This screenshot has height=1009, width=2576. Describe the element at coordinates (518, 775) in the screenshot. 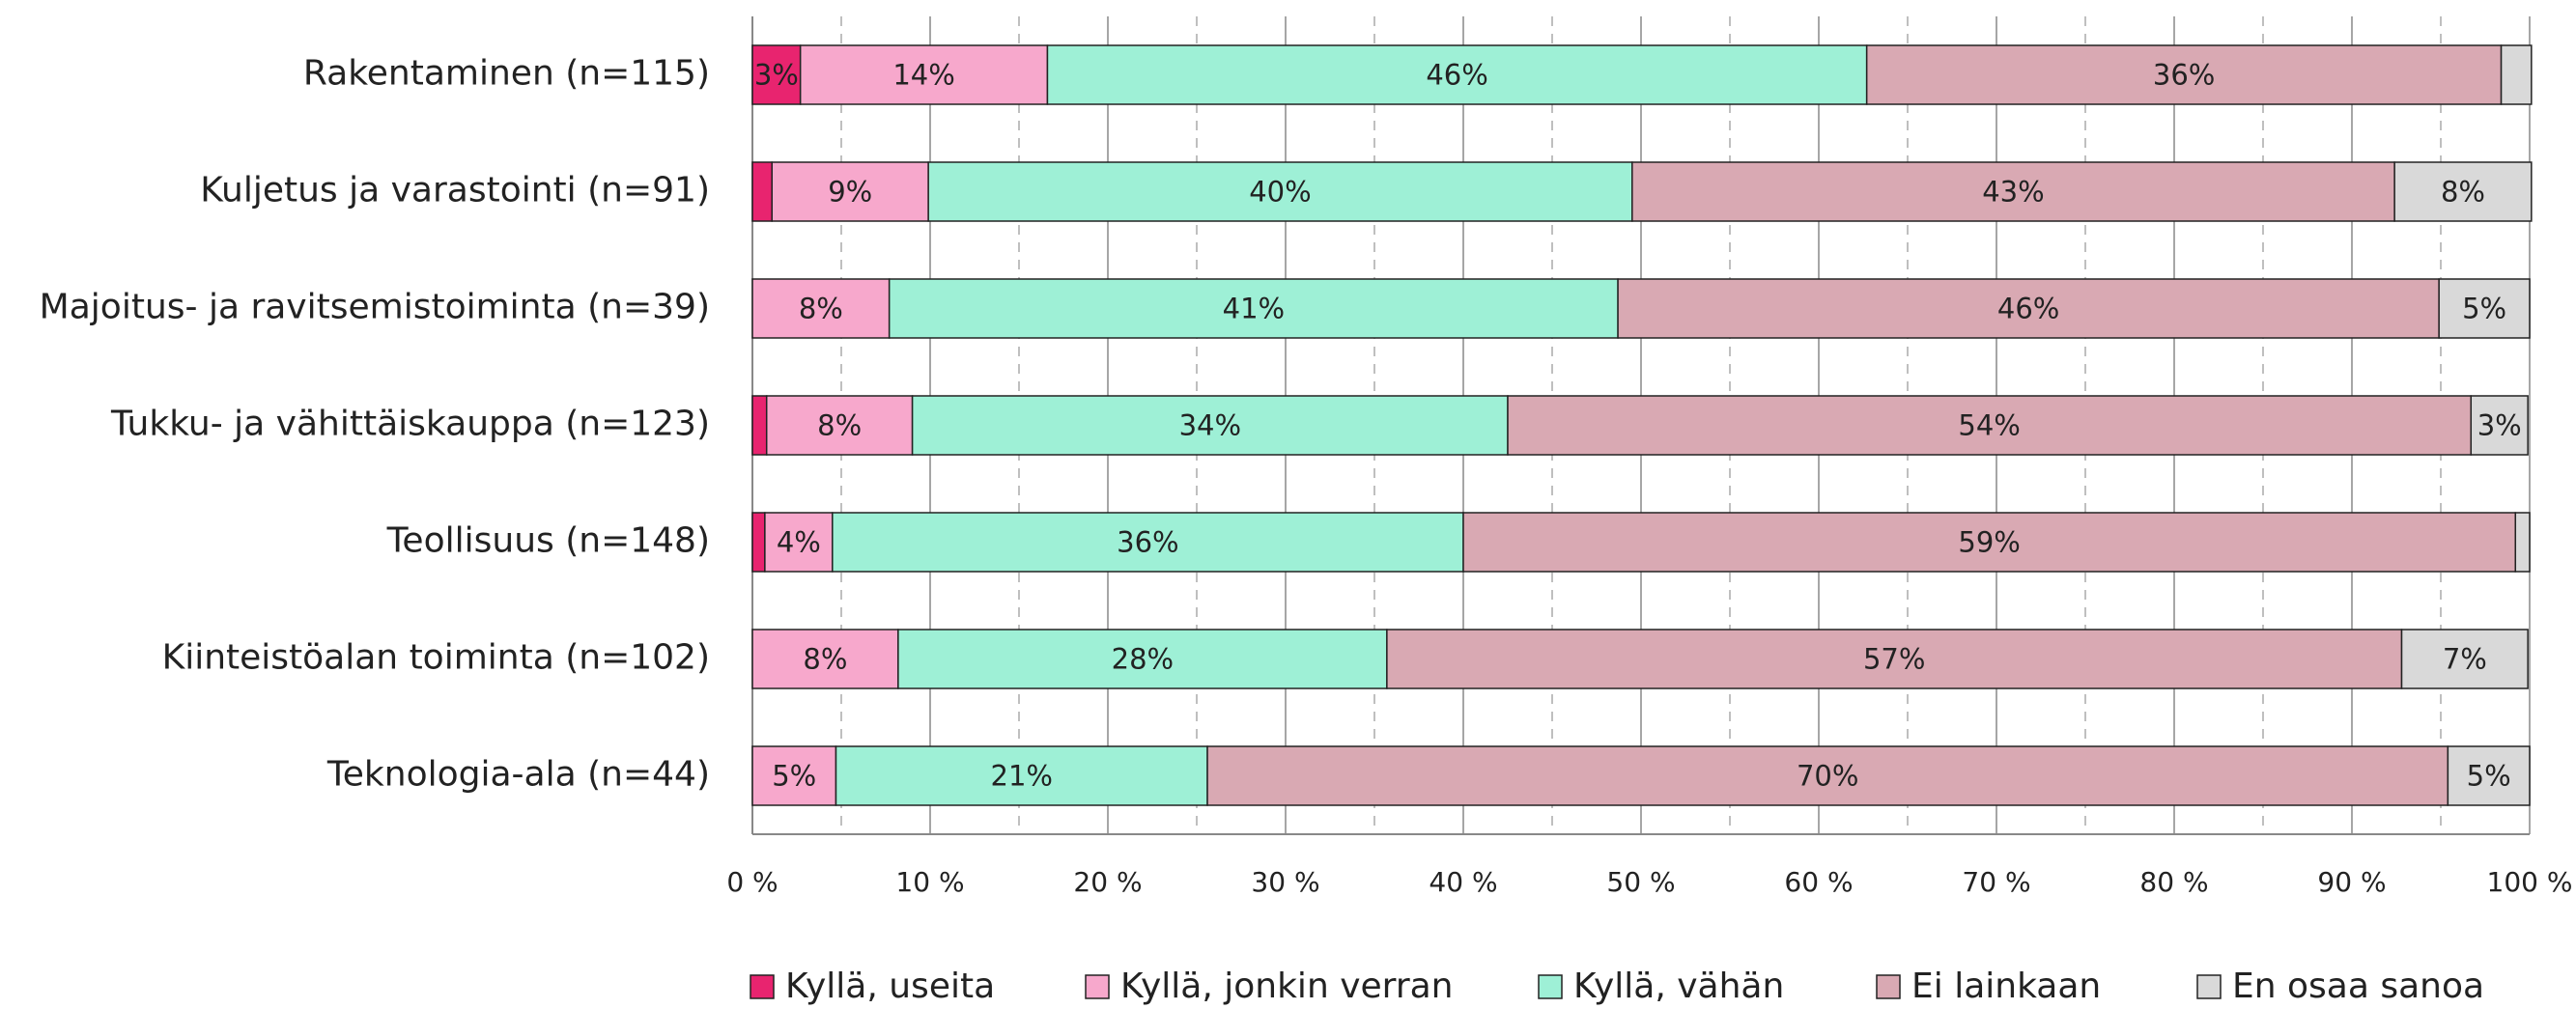

I see `category-label: Teknologia-ala (n=44)` at that location.